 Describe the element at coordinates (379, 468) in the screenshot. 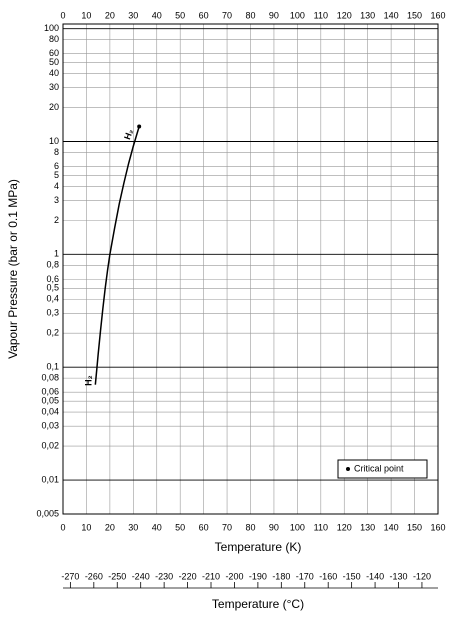

I see `legend-label: Critical point` at that location.